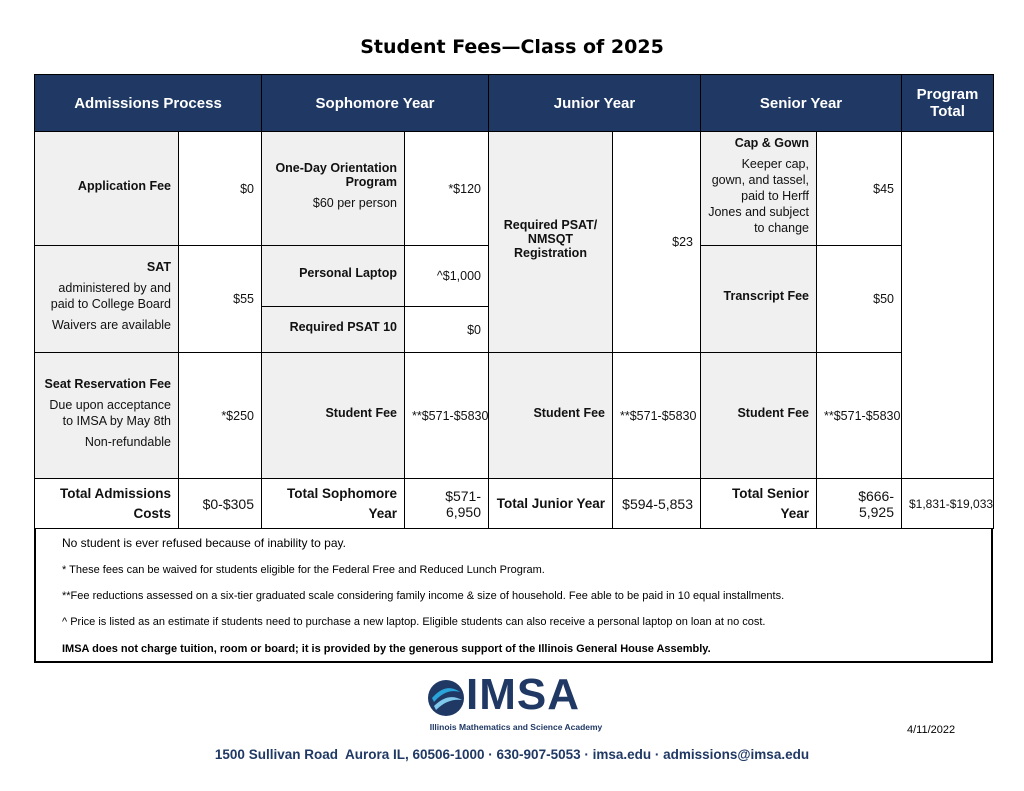  What do you see at coordinates (771, 143) in the screenshot?
I see `label: Cap & Gown` at bounding box center [771, 143].